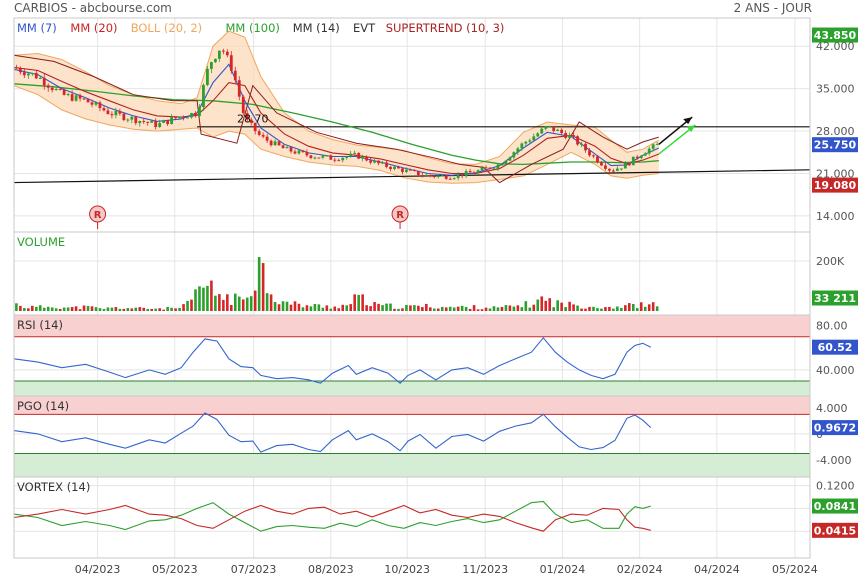 The height and width of the screenshot is (580, 860). I want to click on rsi-badge-bg, so click(835, 347).